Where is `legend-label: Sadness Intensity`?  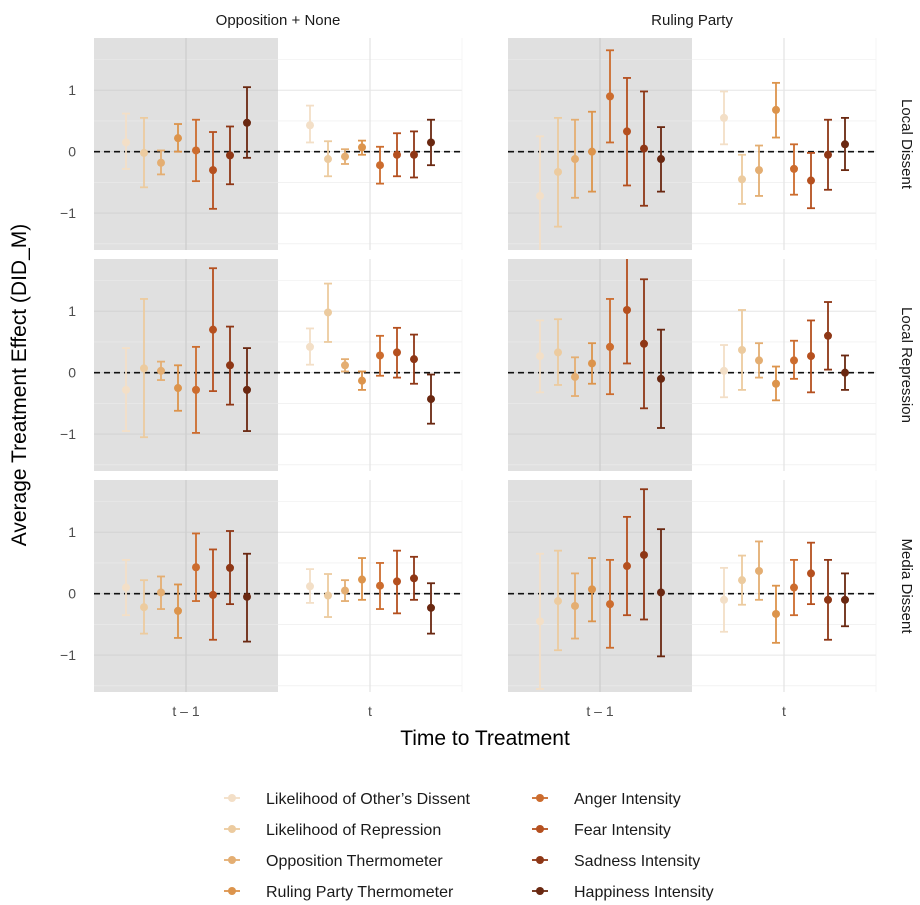 legend-label: Sadness Intensity is located at coordinates (637, 861).